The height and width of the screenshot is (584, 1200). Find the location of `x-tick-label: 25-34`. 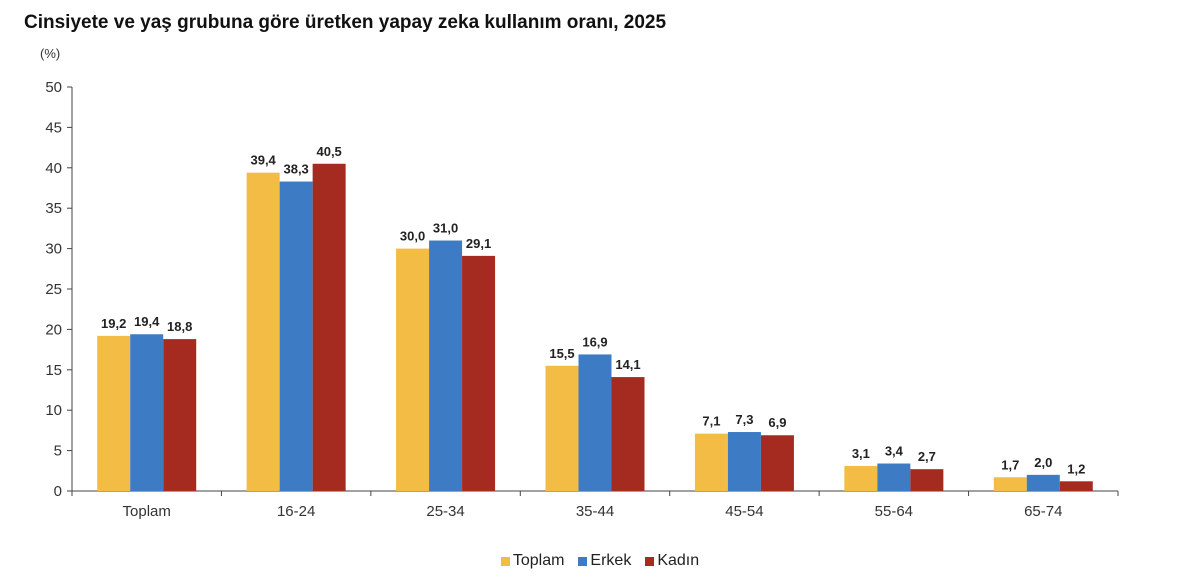

x-tick-label: 25-34 is located at coordinates (445, 511).